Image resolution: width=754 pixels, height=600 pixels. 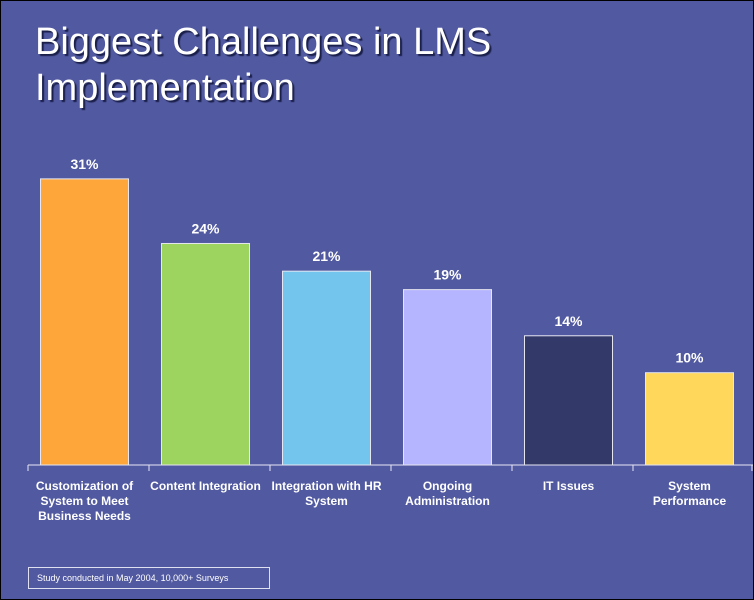 What do you see at coordinates (263, 65) in the screenshot?
I see `chart-title: Biggest Challenges in LMS Implementation` at bounding box center [263, 65].